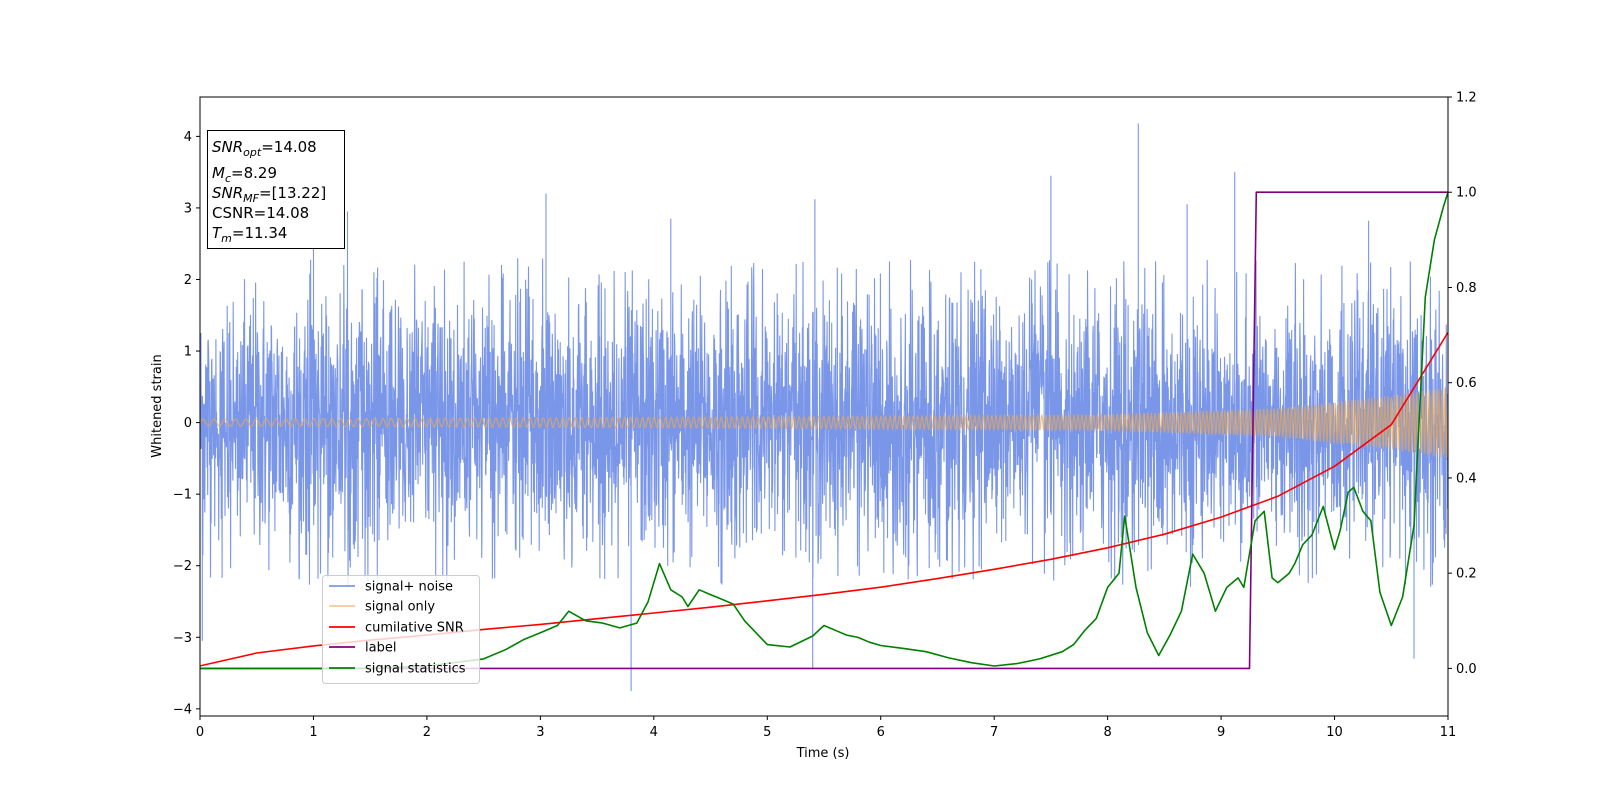 This screenshot has height=800, width=1600. I want to click on y-right-tick: 0.6, so click(1462, 383).